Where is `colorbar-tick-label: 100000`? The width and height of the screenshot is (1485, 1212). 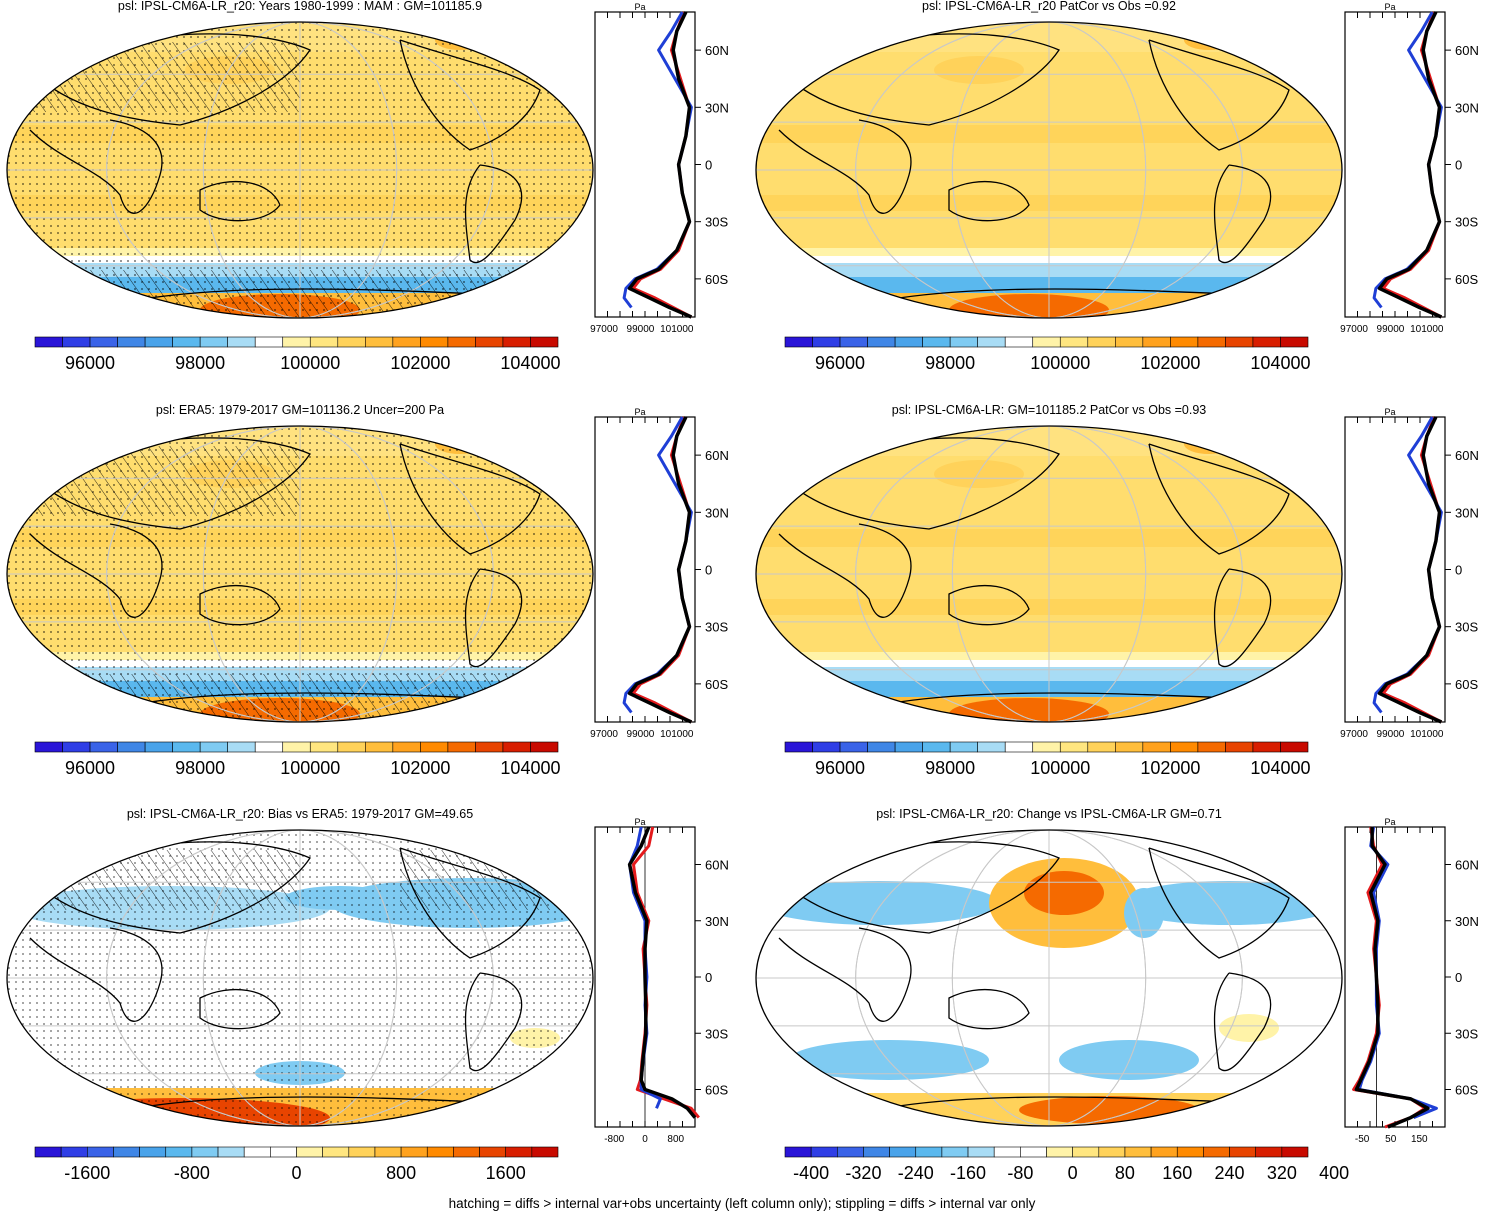
colorbar-tick-label: 100000 is located at coordinates (1060, 768).